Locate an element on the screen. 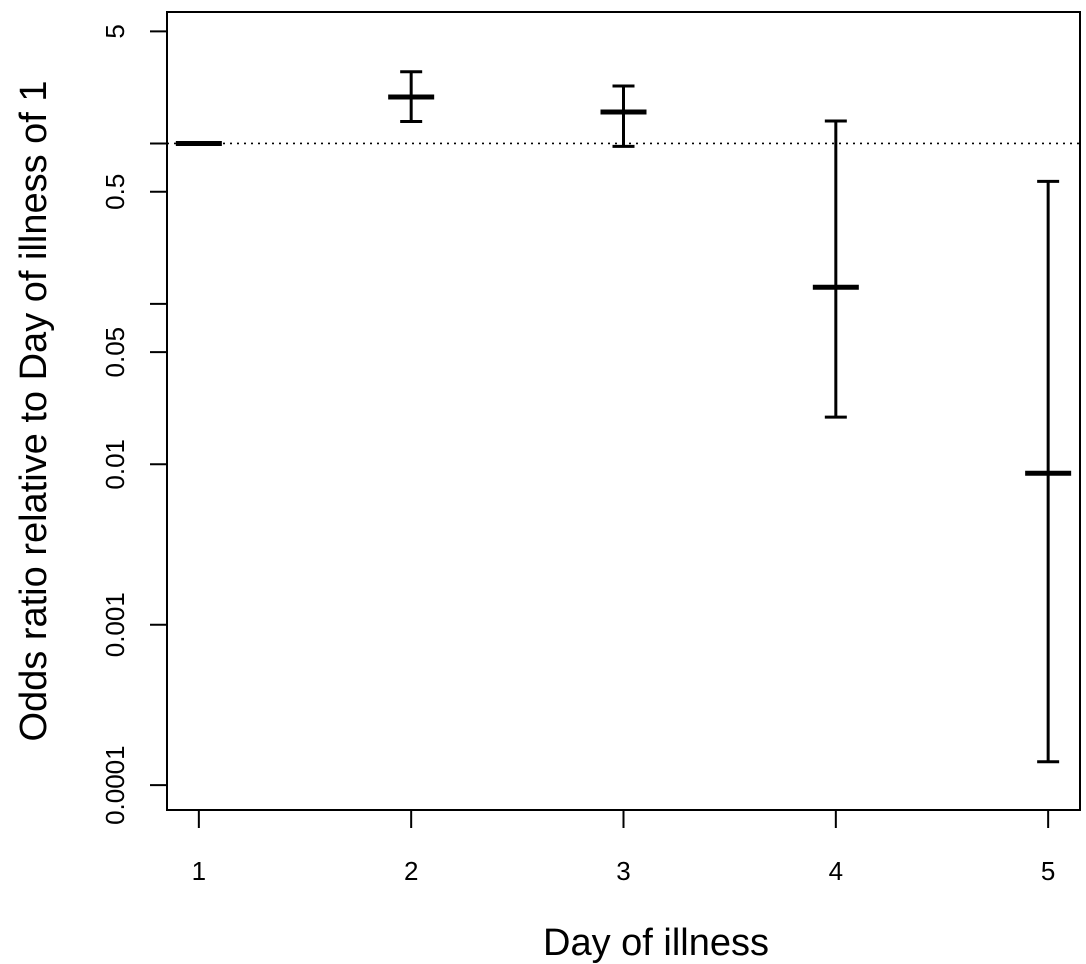  y-tick-label: 0.5 is located at coordinates (115, 192).